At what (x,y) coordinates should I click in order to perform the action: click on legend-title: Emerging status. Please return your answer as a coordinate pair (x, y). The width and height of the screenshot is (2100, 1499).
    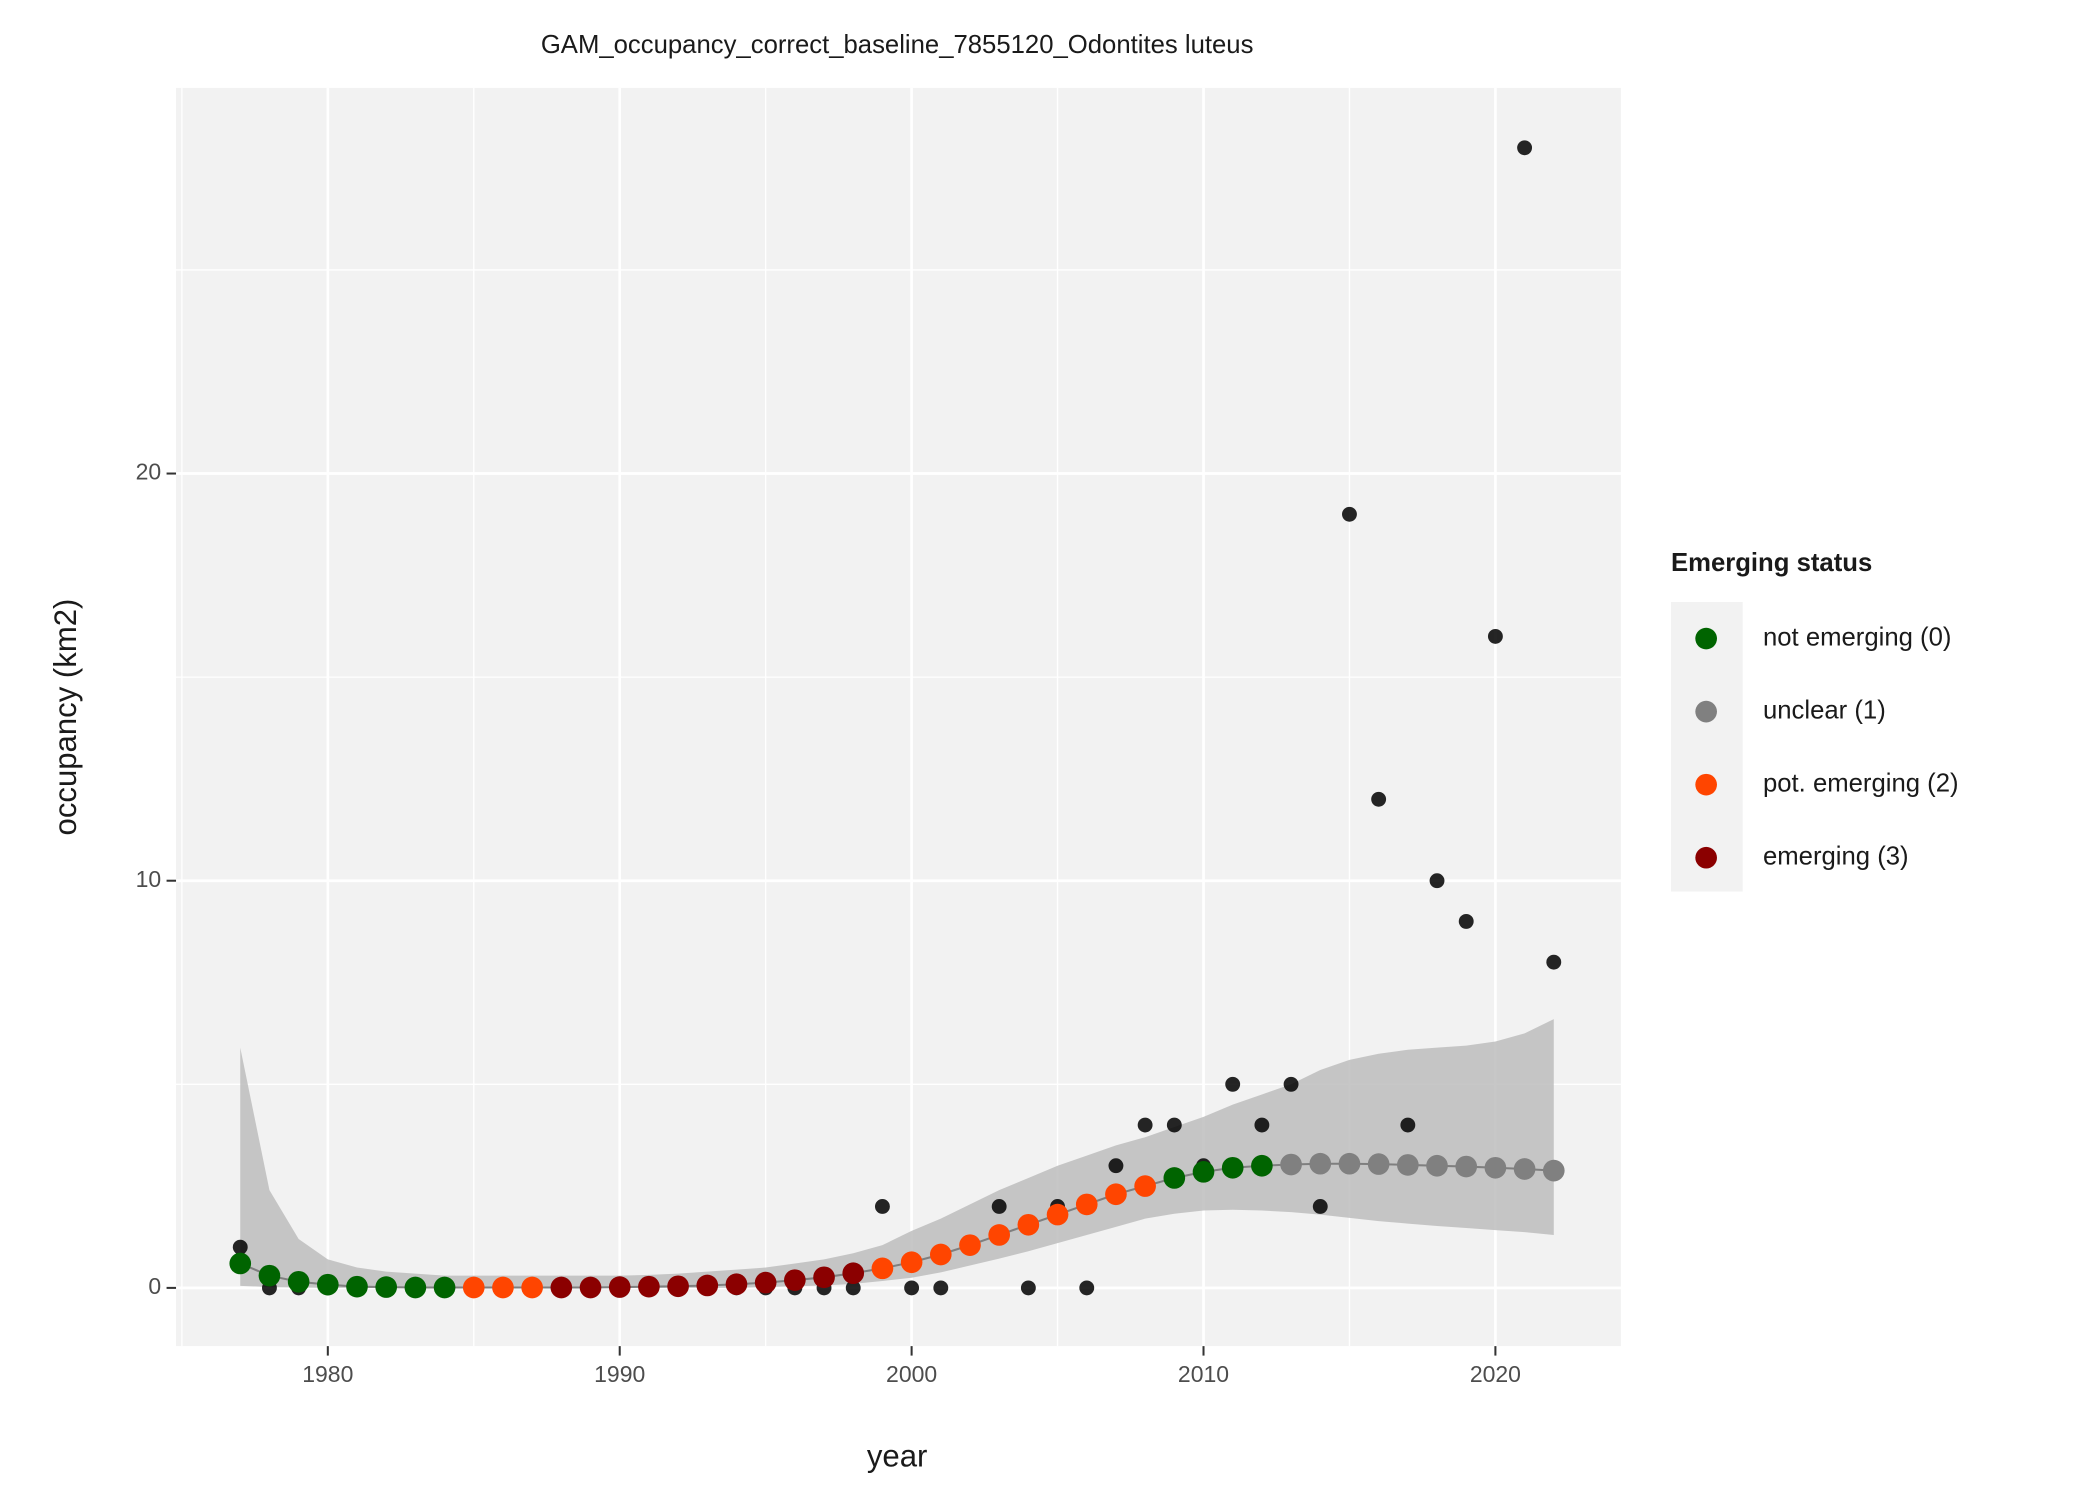
    Looking at the image, I should click on (1771, 563).